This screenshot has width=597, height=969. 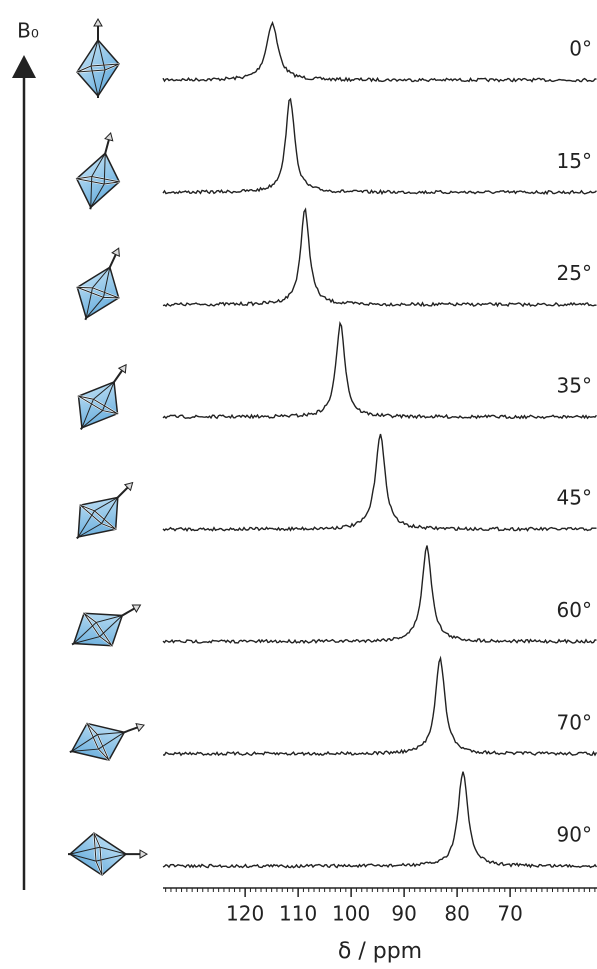 I want to click on series-label: 45°, so click(x=574, y=498).